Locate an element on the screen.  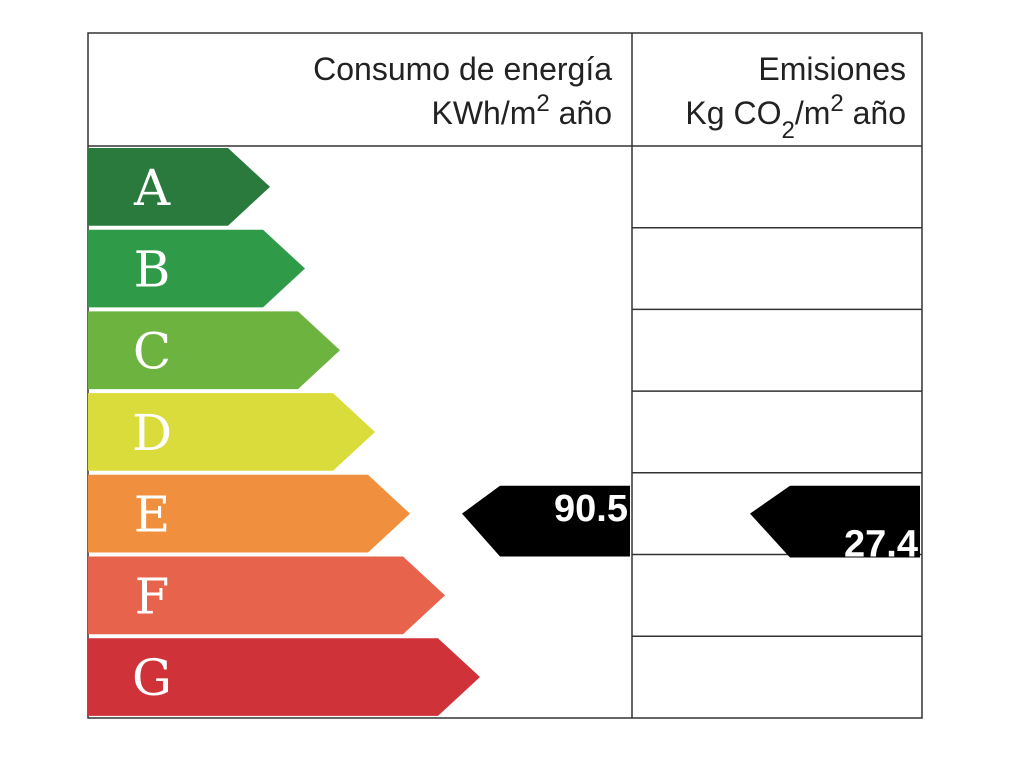
energy-class-letter: C is located at coordinates (152, 351).